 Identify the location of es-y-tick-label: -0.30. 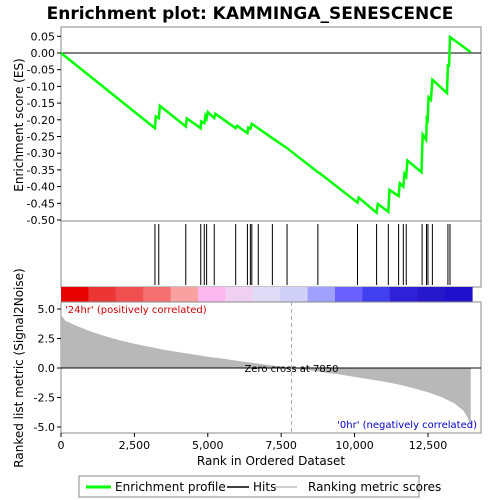
(41, 153).